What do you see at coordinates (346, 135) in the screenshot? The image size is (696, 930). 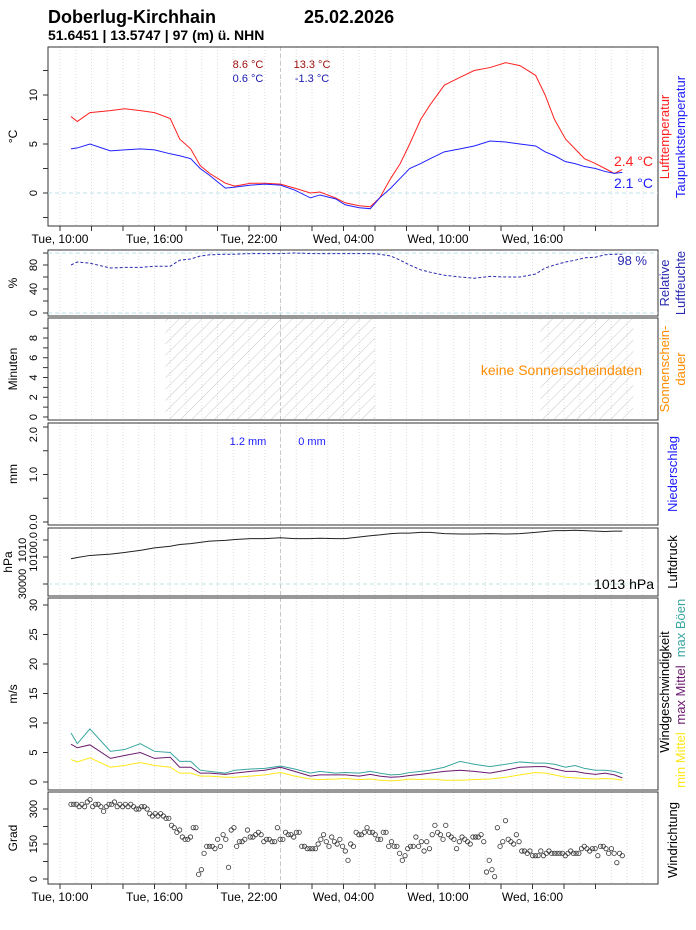 I see `air-temperature-line` at bounding box center [346, 135].